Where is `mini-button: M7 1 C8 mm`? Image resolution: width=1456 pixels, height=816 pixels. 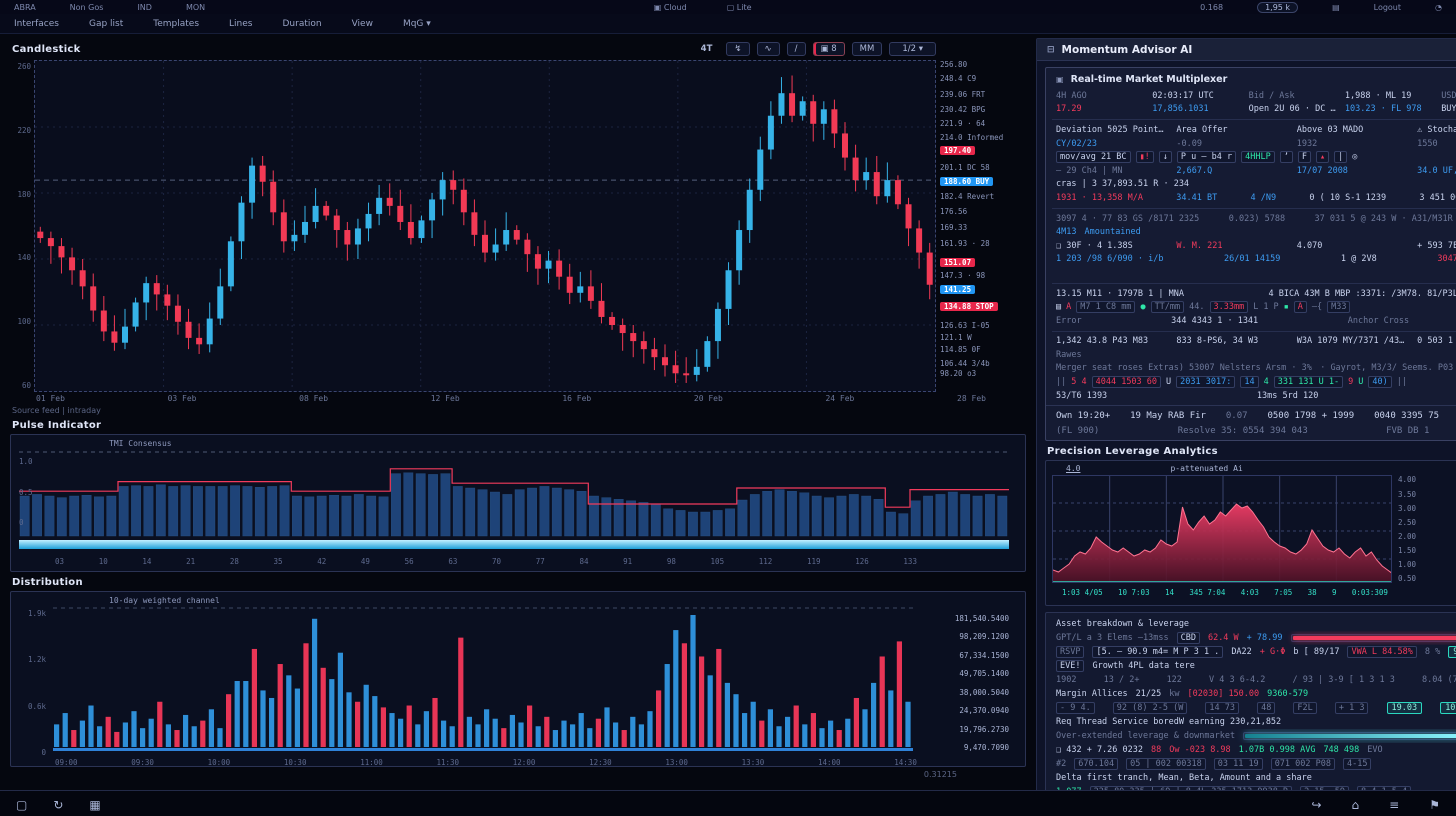 mini-button: M7 1 C8 mm is located at coordinates (1106, 307).